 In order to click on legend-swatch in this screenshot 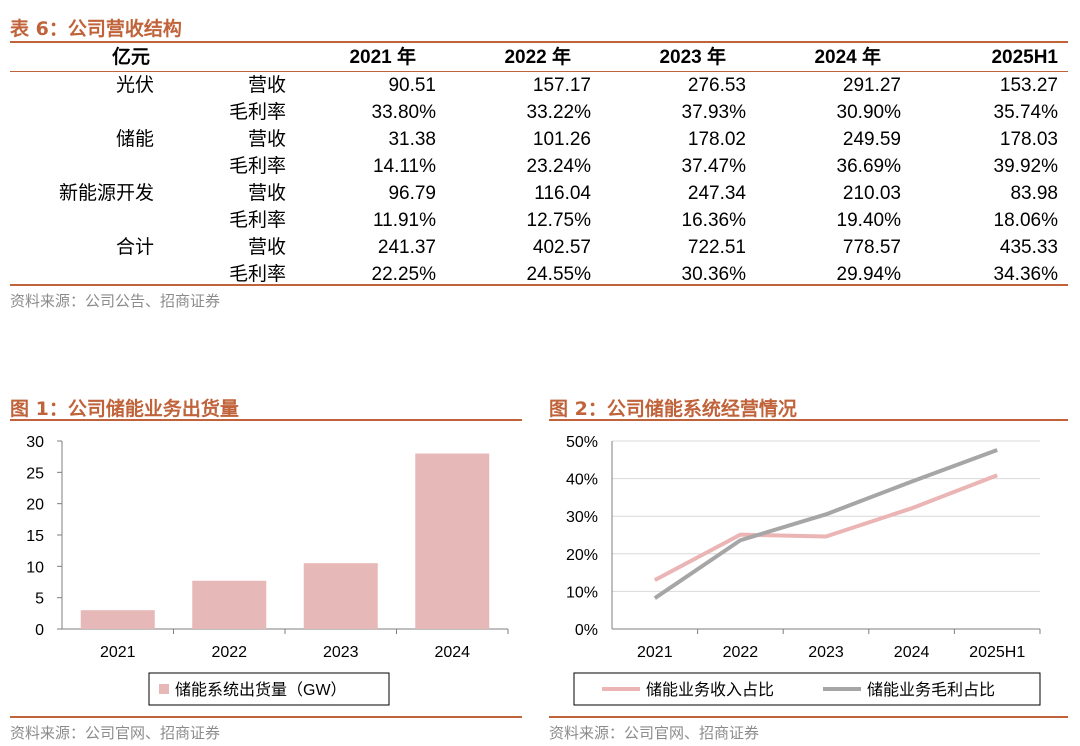, I will do `click(164, 689)`.